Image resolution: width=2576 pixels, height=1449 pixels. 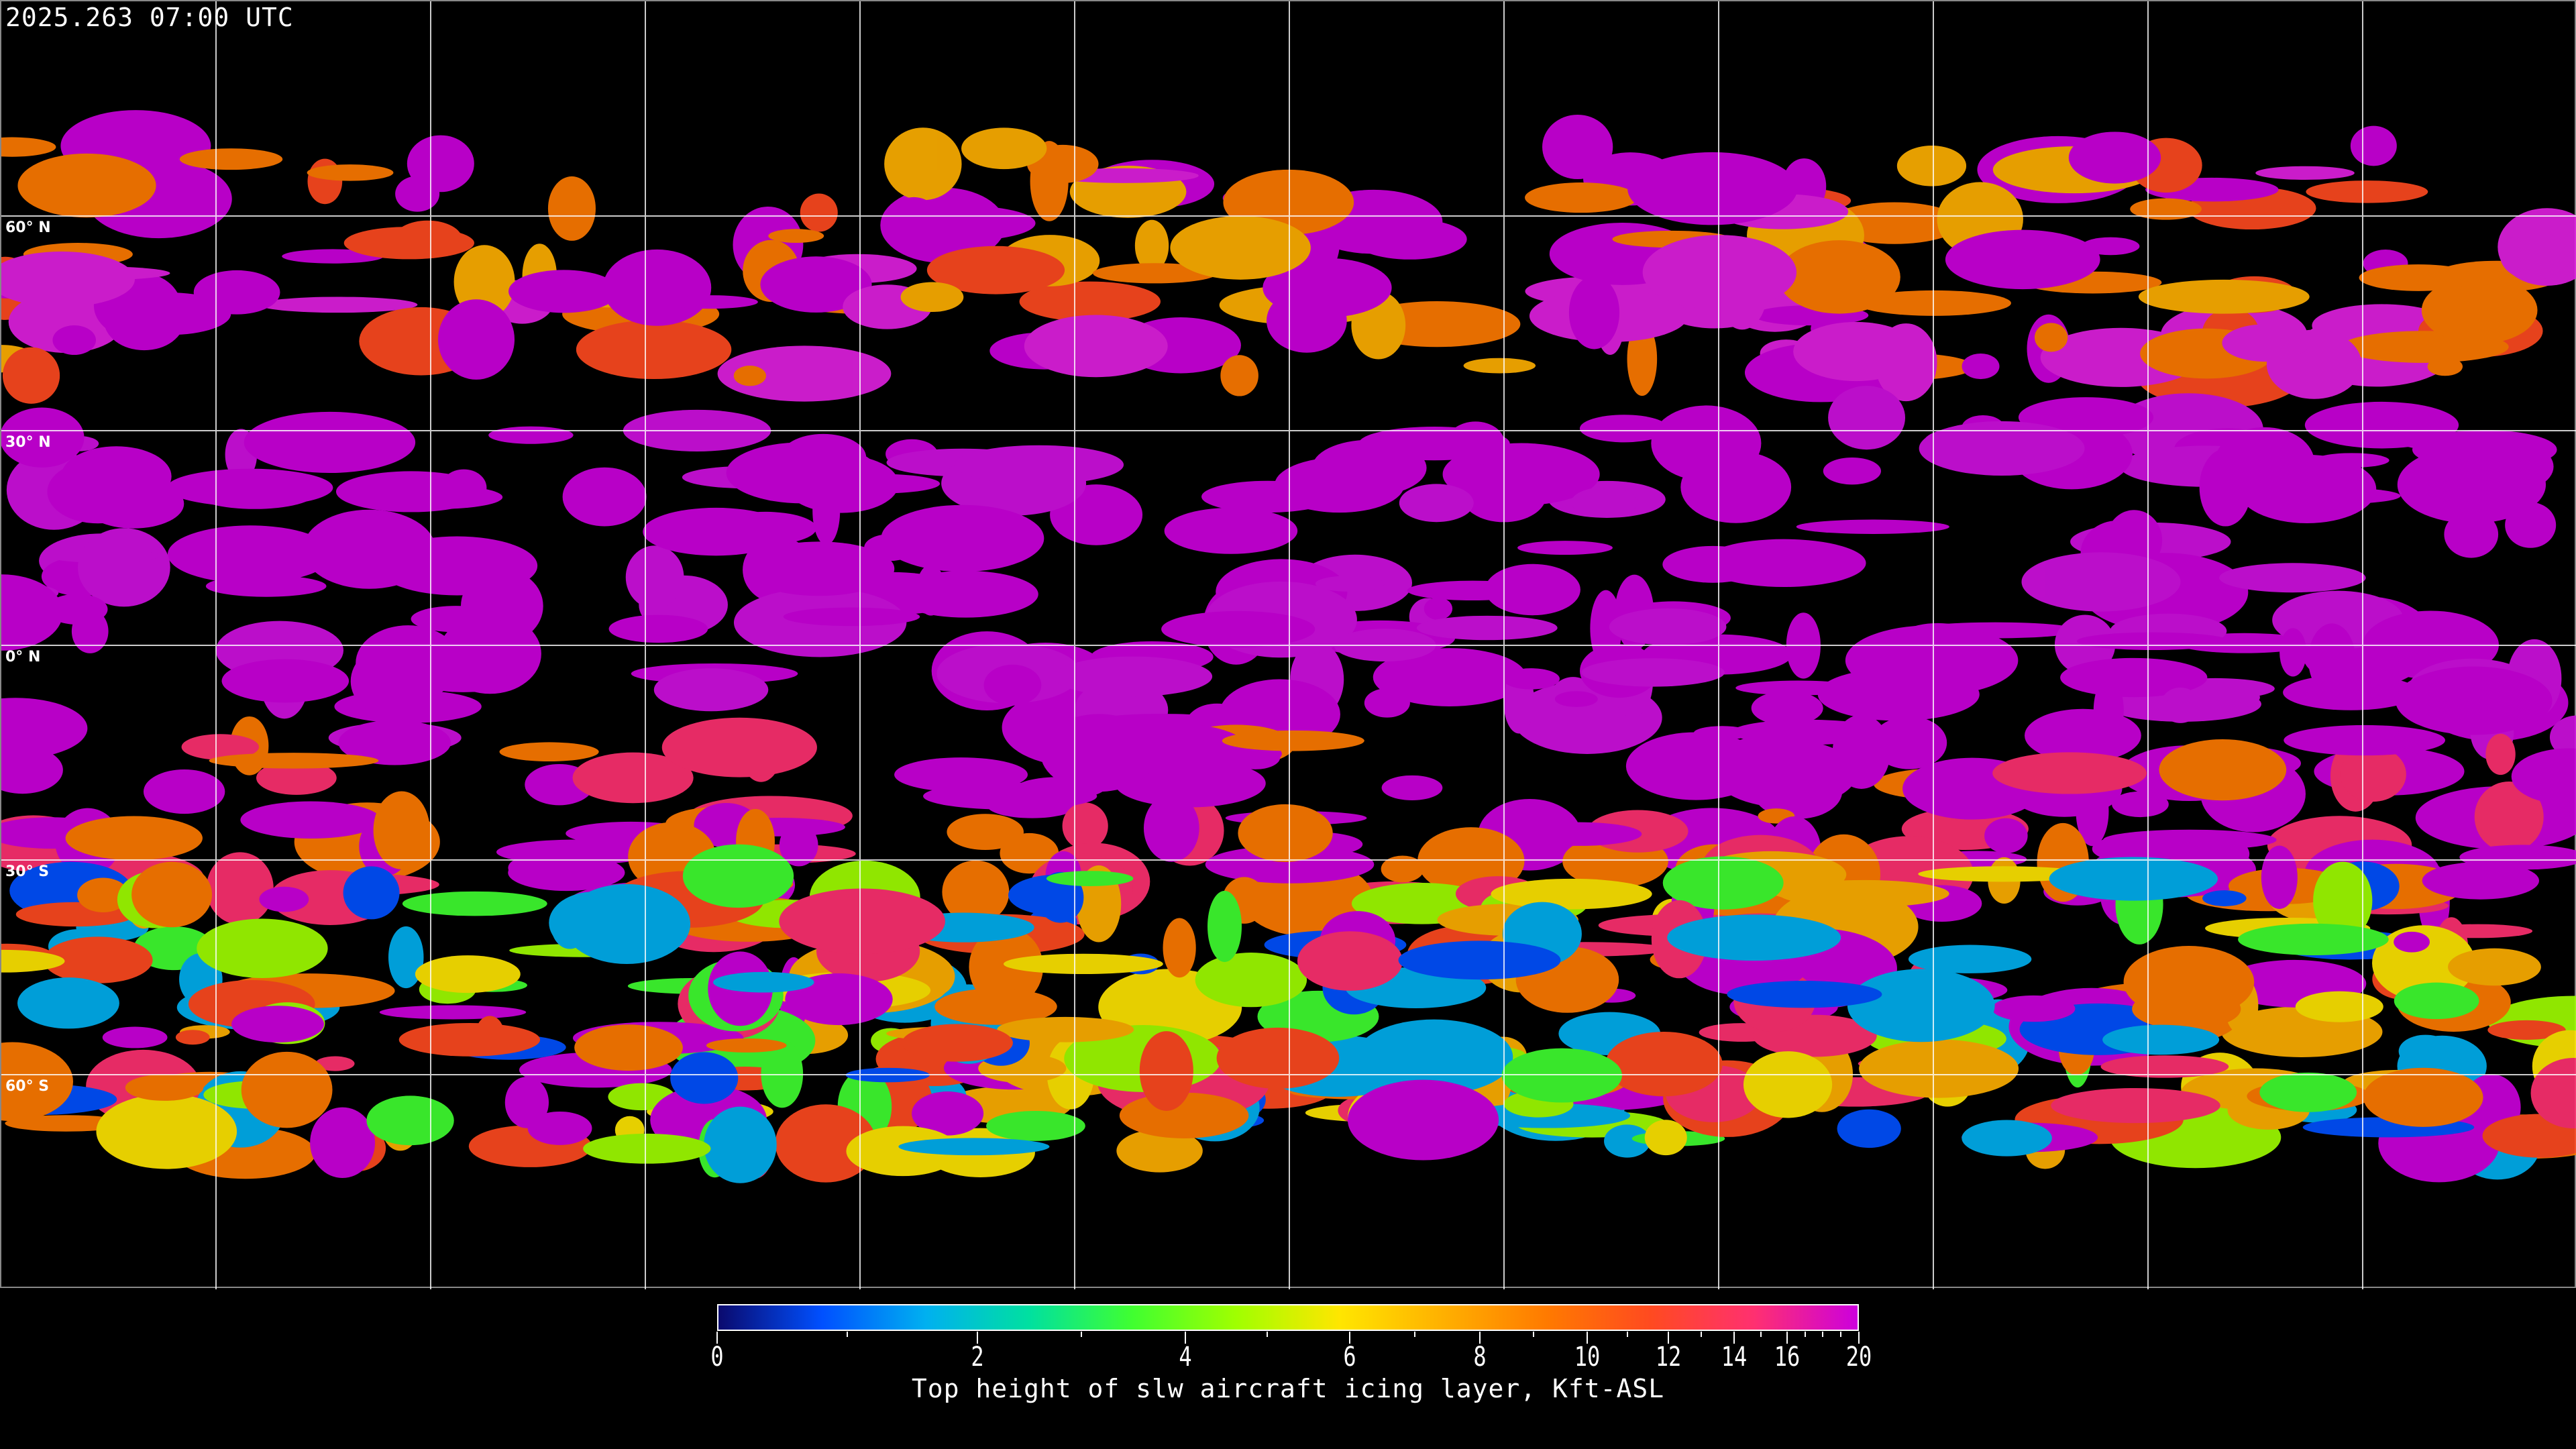 What do you see at coordinates (1288, 1338) in the screenshot?
I see `colorbar-ticks` at bounding box center [1288, 1338].